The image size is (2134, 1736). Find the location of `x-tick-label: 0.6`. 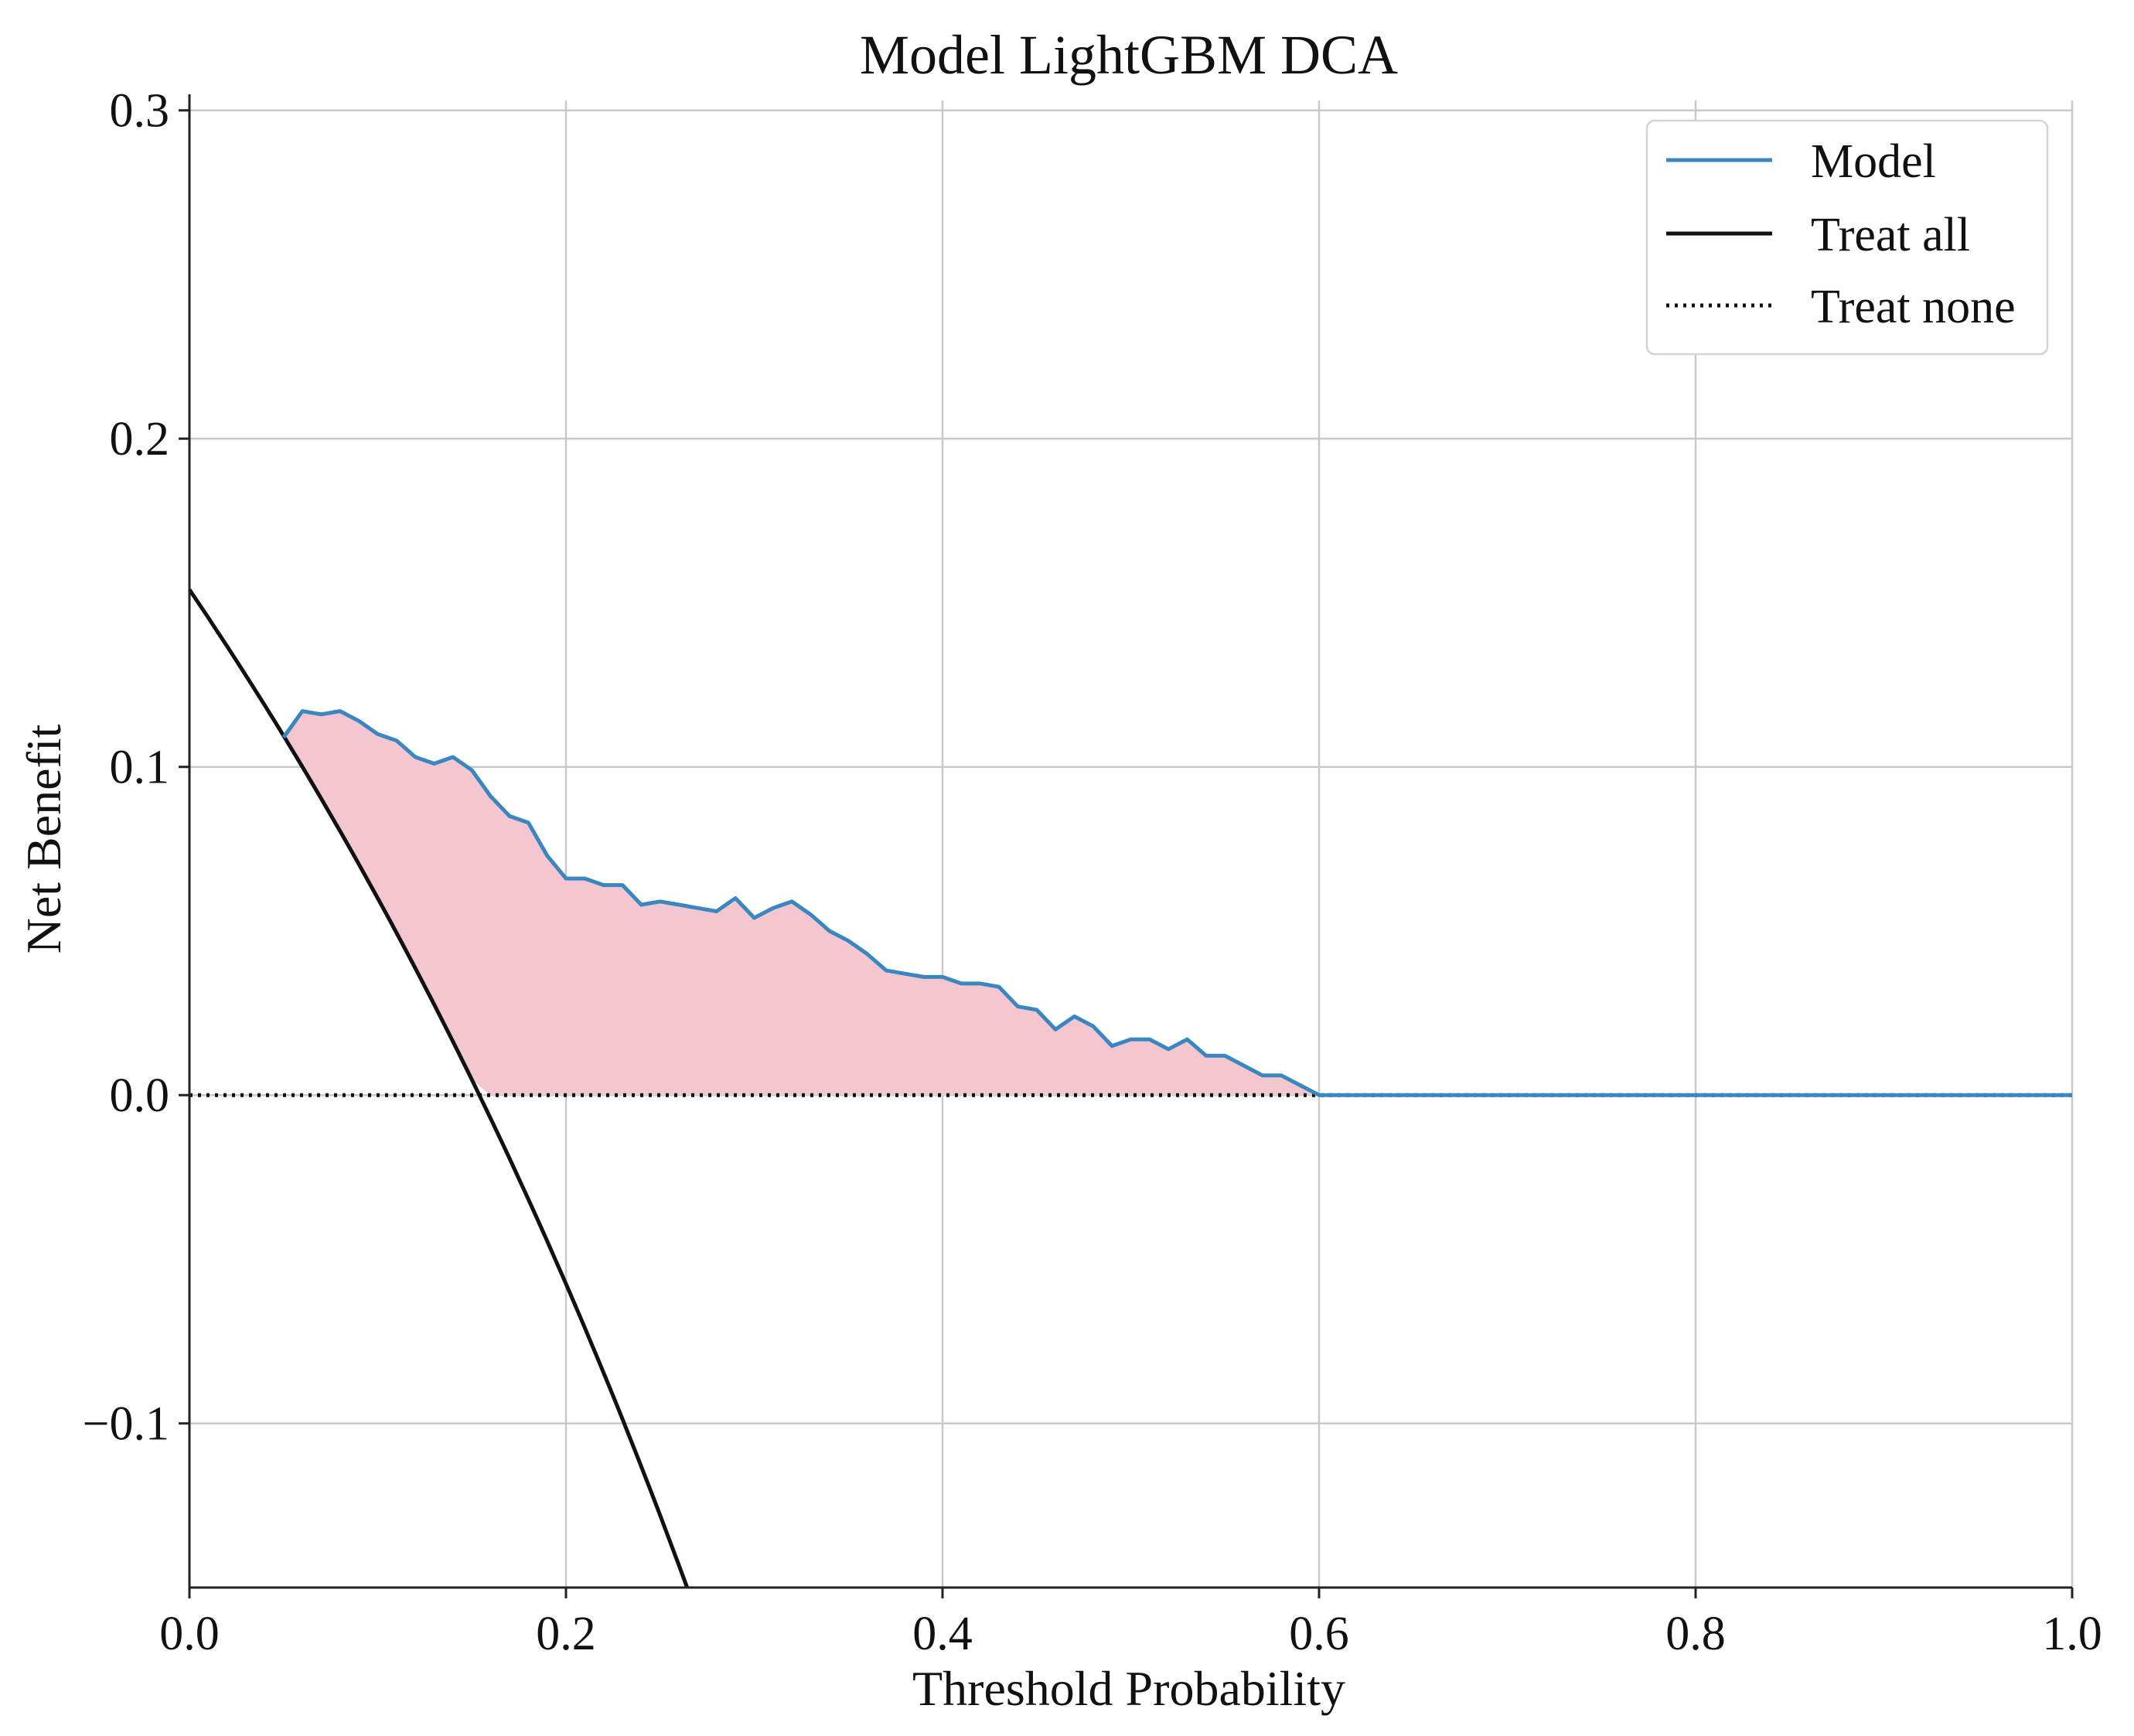

x-tick-label: 0.6 is located at coordinates (1319, 1634).